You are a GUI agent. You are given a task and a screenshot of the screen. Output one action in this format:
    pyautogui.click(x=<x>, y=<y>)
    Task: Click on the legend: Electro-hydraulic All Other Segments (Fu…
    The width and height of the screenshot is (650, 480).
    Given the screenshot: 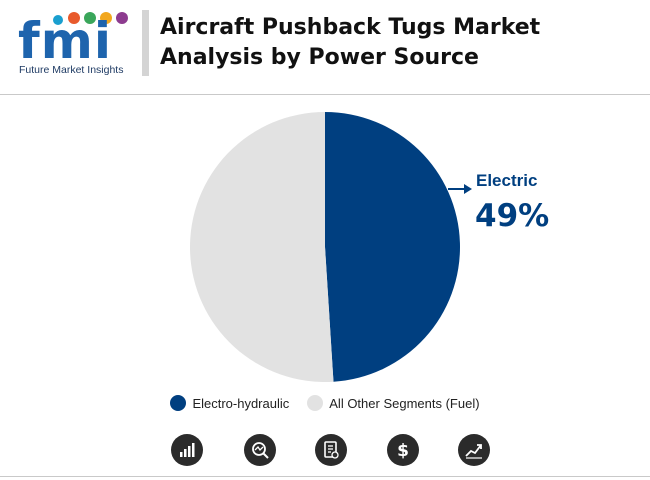 What is the action you would take?
    pyautogui.click(x=325, y=403)
    